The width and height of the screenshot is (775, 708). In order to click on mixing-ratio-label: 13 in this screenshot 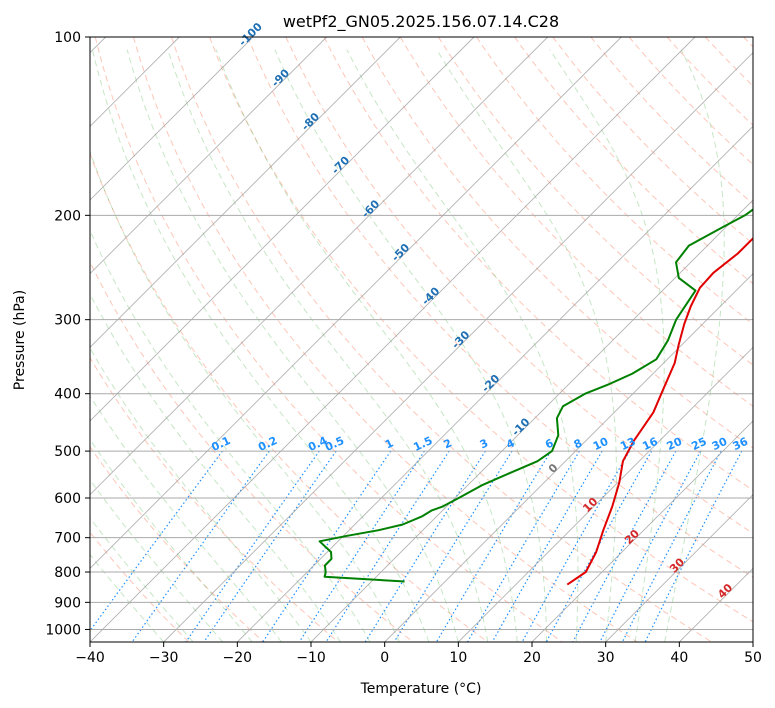, I will do `click(627, 444)`.